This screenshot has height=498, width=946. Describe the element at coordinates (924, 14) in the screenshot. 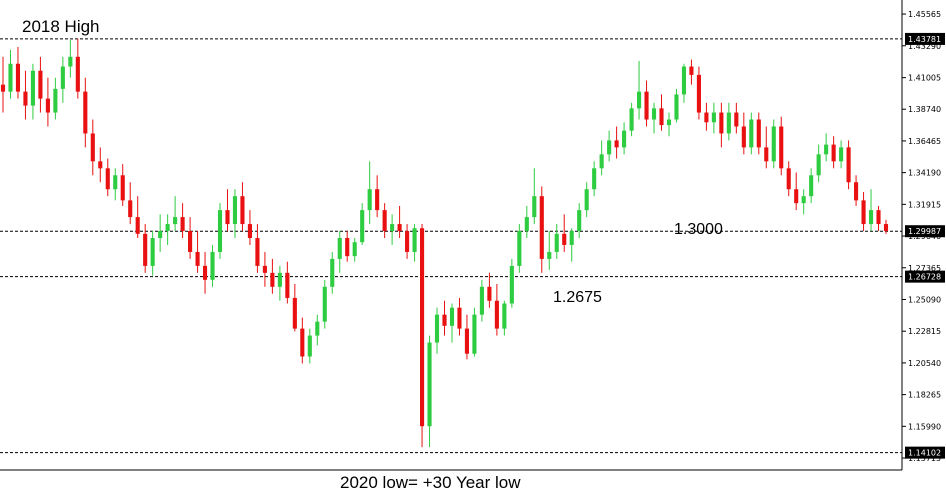

I see `price-tick-label: 1.45565` at that location.